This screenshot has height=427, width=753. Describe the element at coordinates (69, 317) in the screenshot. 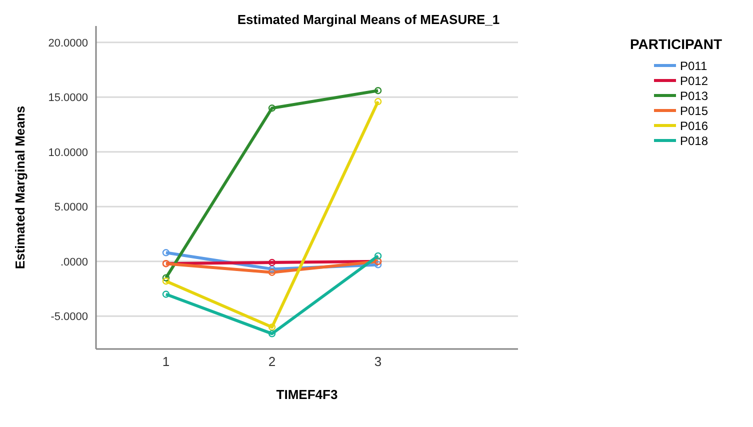

I see `y-tick-label: -5.0000` at that location.